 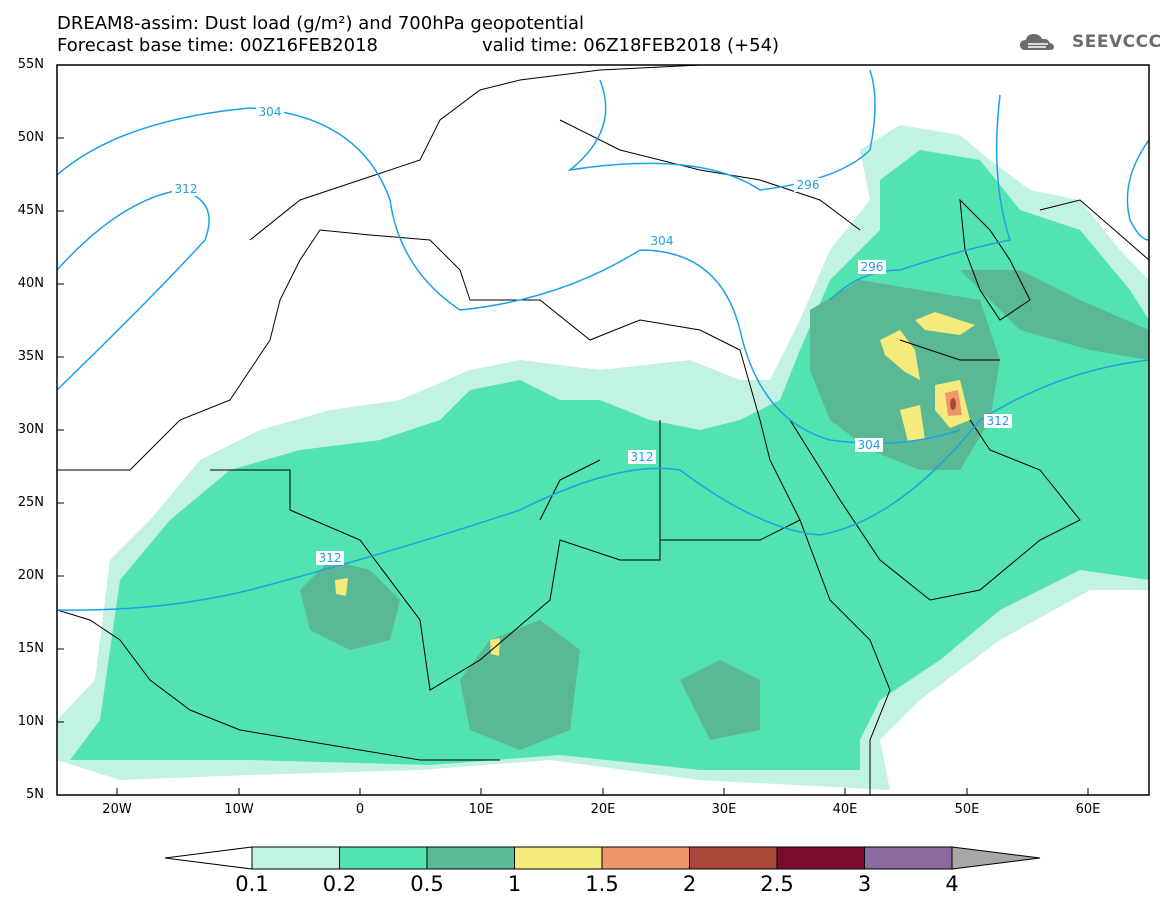 I want to click on dust-shade-0.5-sudan, so click(x=720, y=700).